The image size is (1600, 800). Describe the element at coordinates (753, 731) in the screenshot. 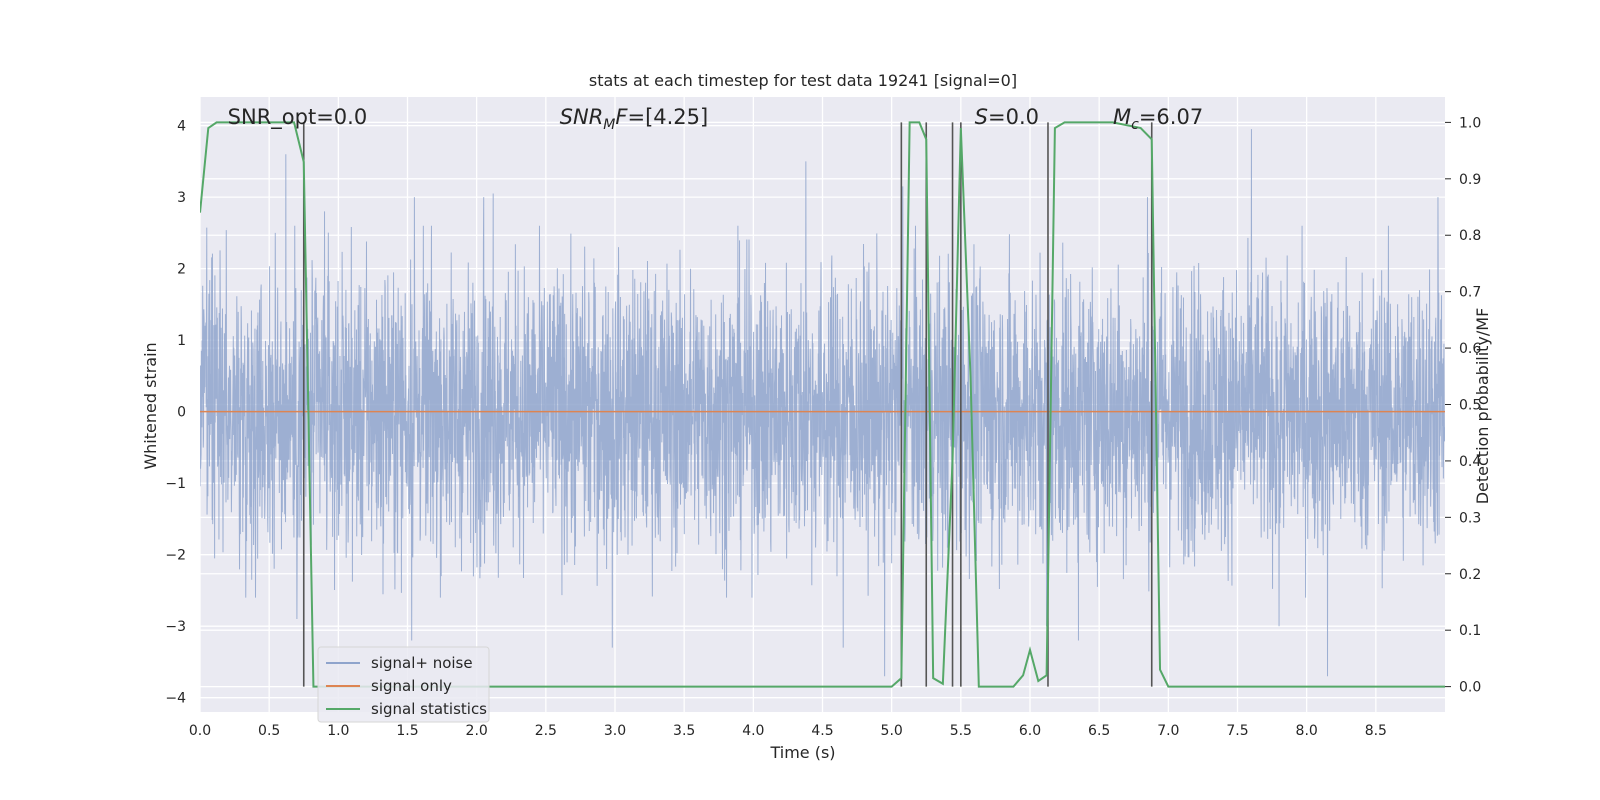

I see `x-tick-label: 4.0` at that location.